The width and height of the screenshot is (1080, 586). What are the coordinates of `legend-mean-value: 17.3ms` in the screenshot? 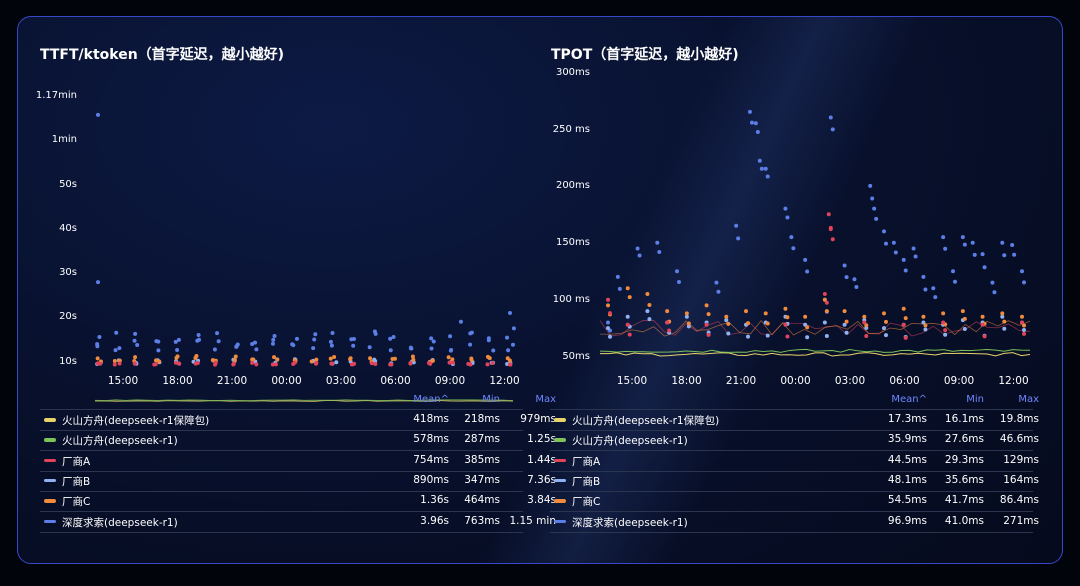 It's located at (907, 419).